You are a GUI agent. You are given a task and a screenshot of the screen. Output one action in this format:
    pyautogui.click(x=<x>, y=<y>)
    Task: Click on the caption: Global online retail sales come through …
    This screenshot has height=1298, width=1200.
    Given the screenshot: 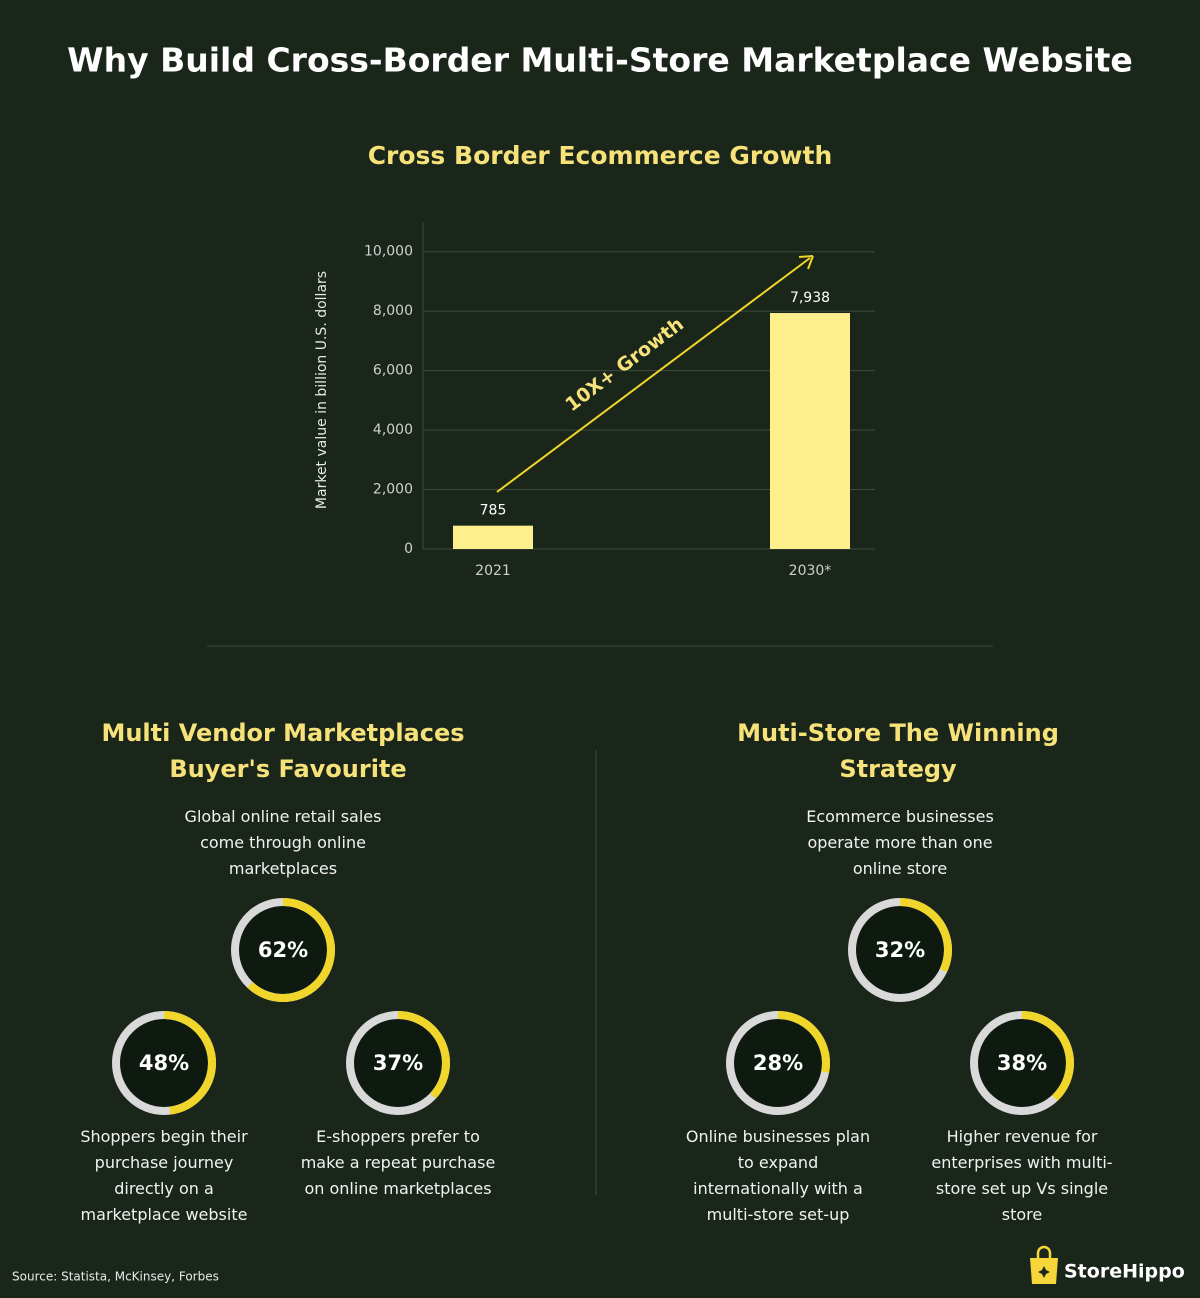 What is the action you would take?
    pyautogui.click(x=283, y=842)
    